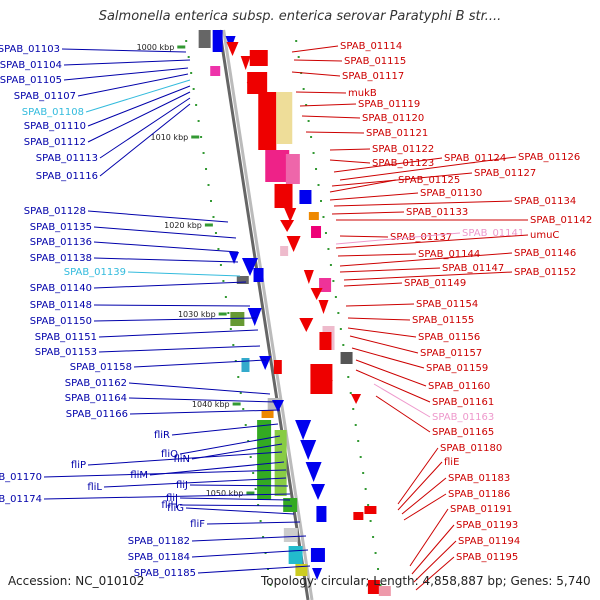  I want to click on left-gene-label: SPAB_01110, so click(55, 126).